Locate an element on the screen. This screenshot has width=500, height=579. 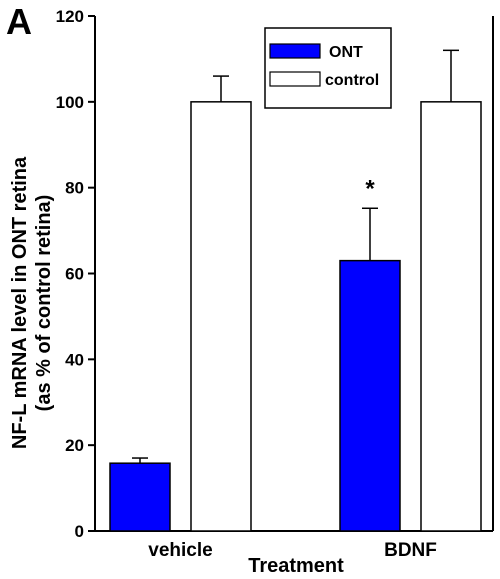
x-tick-label: vehicle is located at coordinates (180, 550).